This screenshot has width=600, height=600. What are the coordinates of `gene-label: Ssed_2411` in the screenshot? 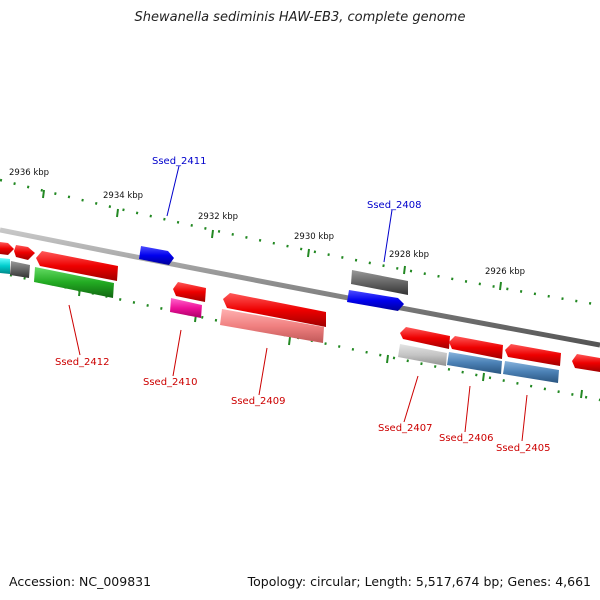 It's located at (179, 161).